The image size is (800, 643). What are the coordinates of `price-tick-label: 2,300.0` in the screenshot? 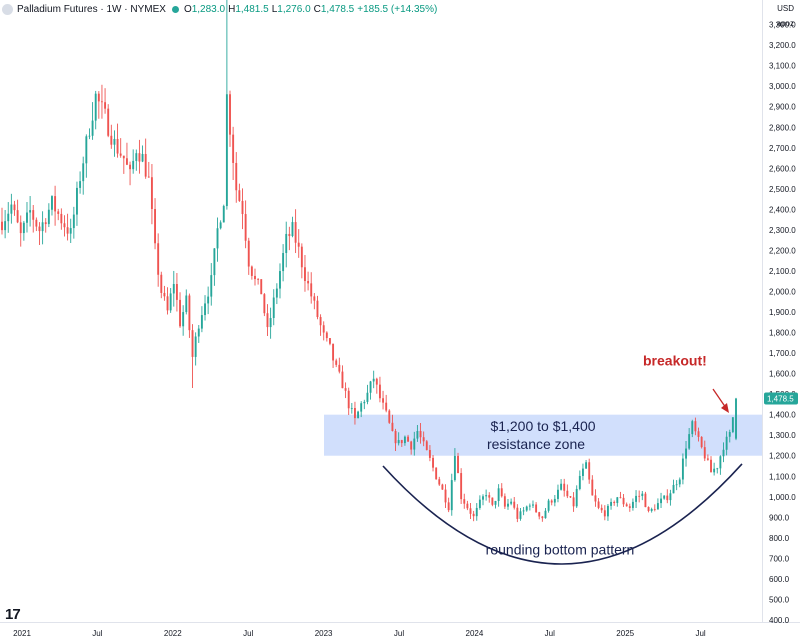 It's located at (782, 230).